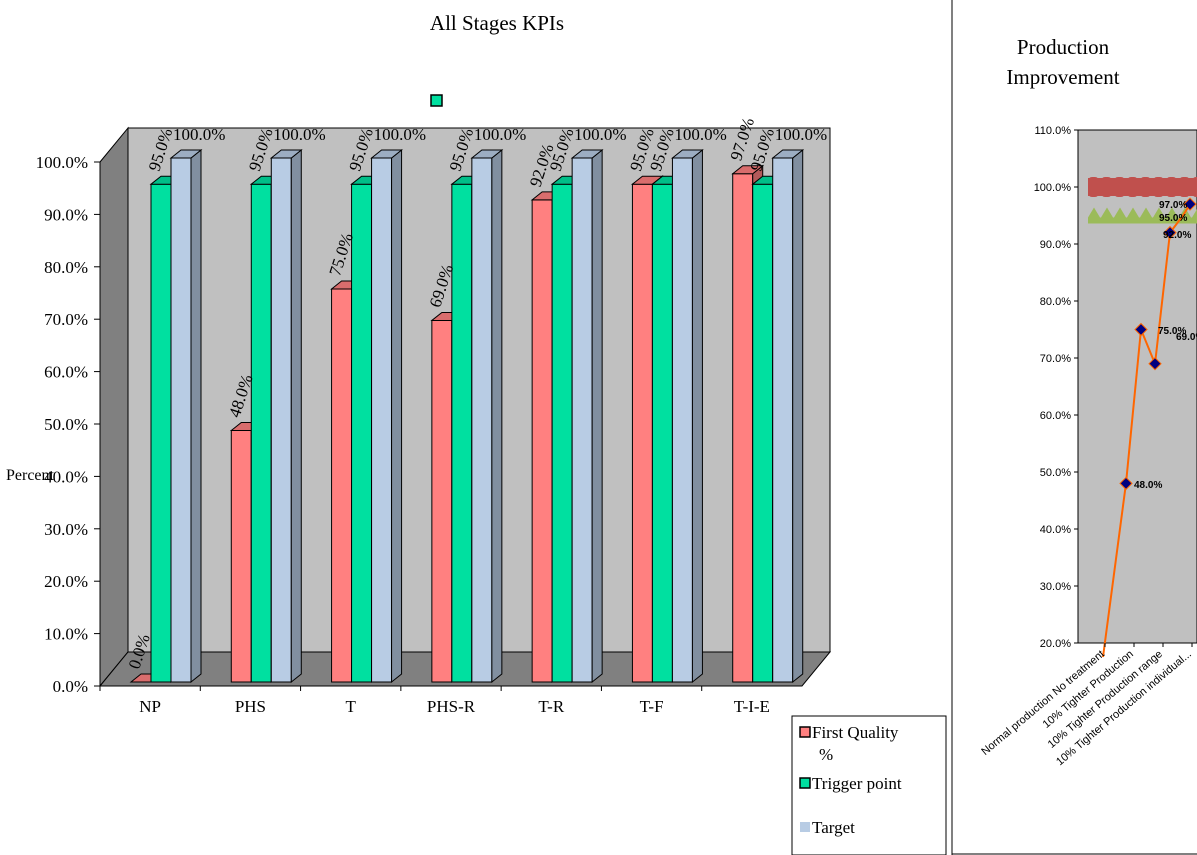  I want to click on y-tick-label: 50.0%, so click(66, 424).